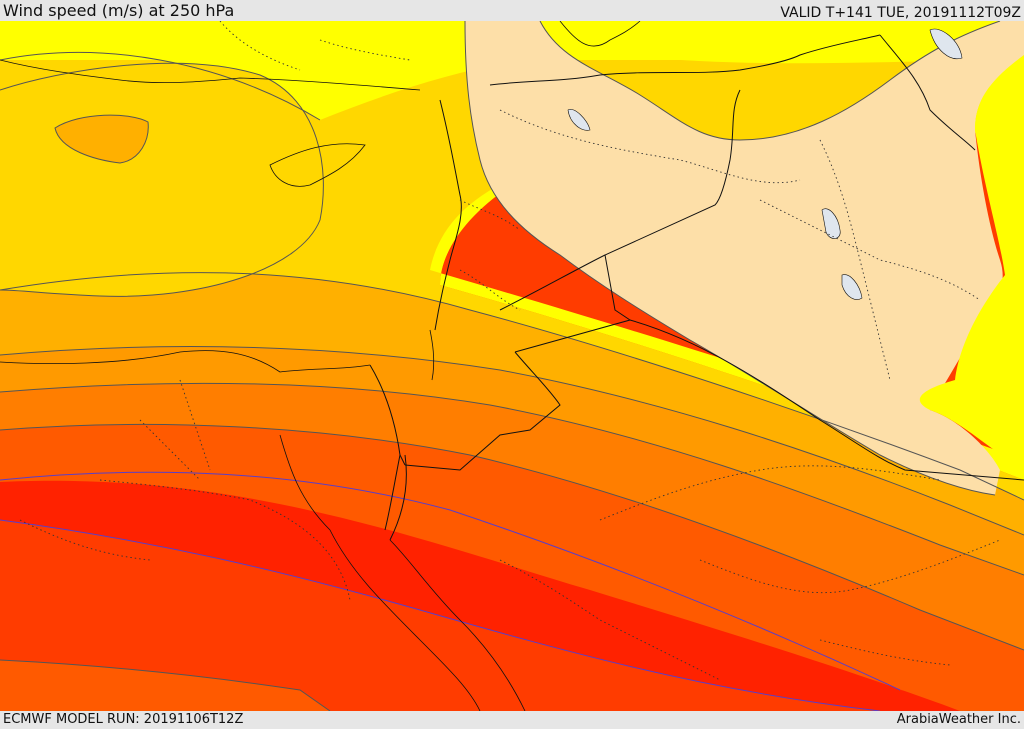 The width and height of the screenshot is (1024, 729). What do you see at coordinates (900, 13) in the screenshot?
I see `valid-time-label: VALID T+141 TUE, 20191112T09Z` at bounding box center [900, 13].